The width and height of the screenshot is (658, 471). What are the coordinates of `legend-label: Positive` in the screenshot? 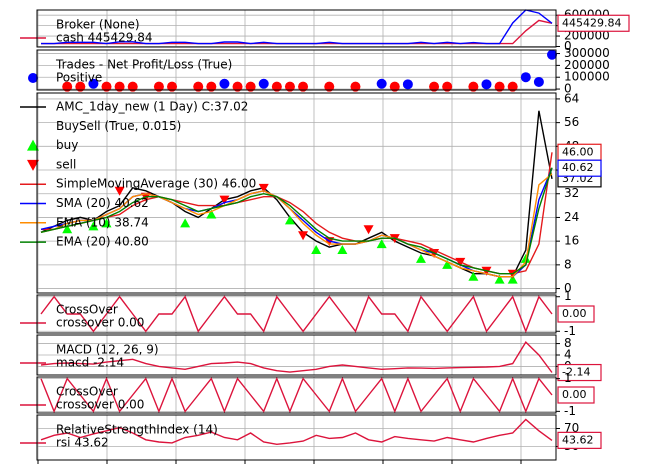 It's located at (79, 78).